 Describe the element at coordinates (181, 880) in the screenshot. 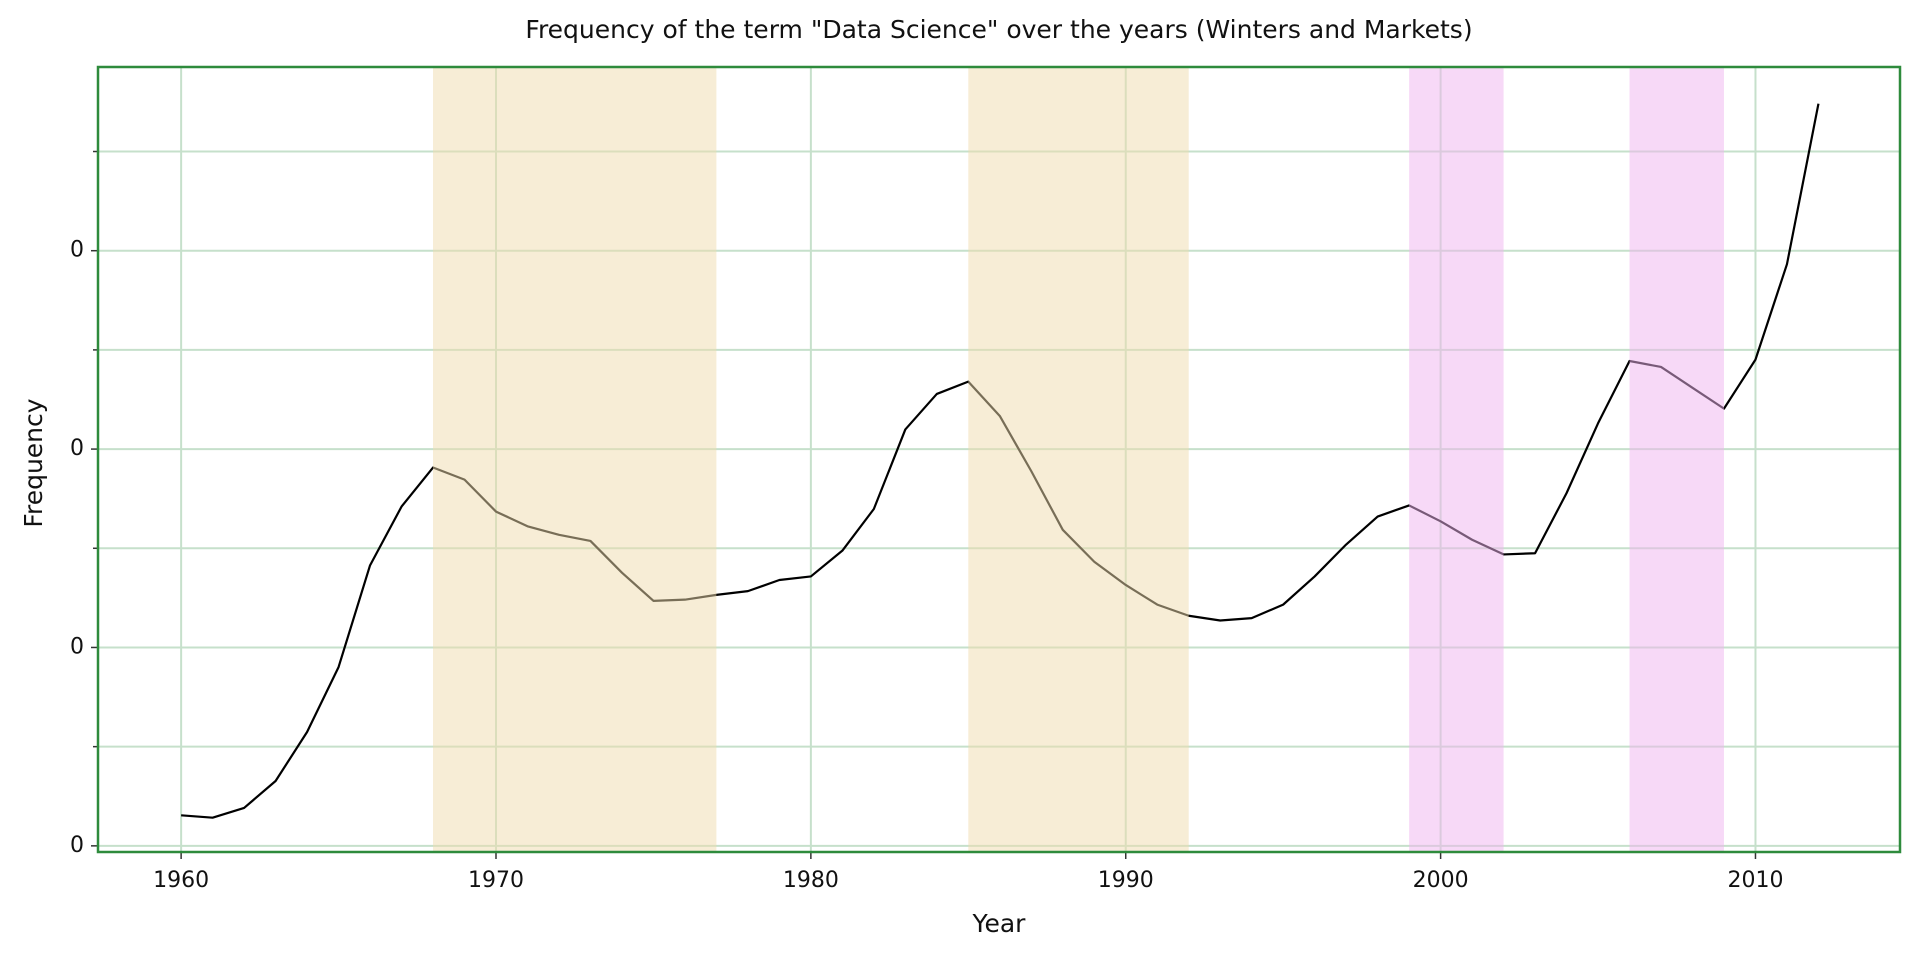

I see `x-tick-label: 1960` at that location.